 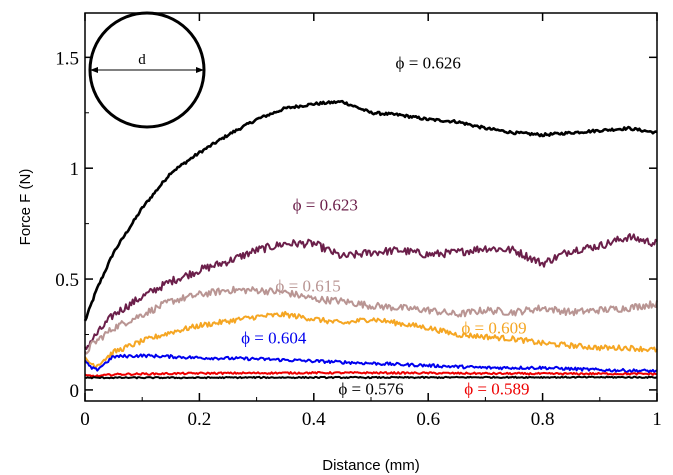 I want to click on y-tick-label: 1, so click(x=75, y=169).